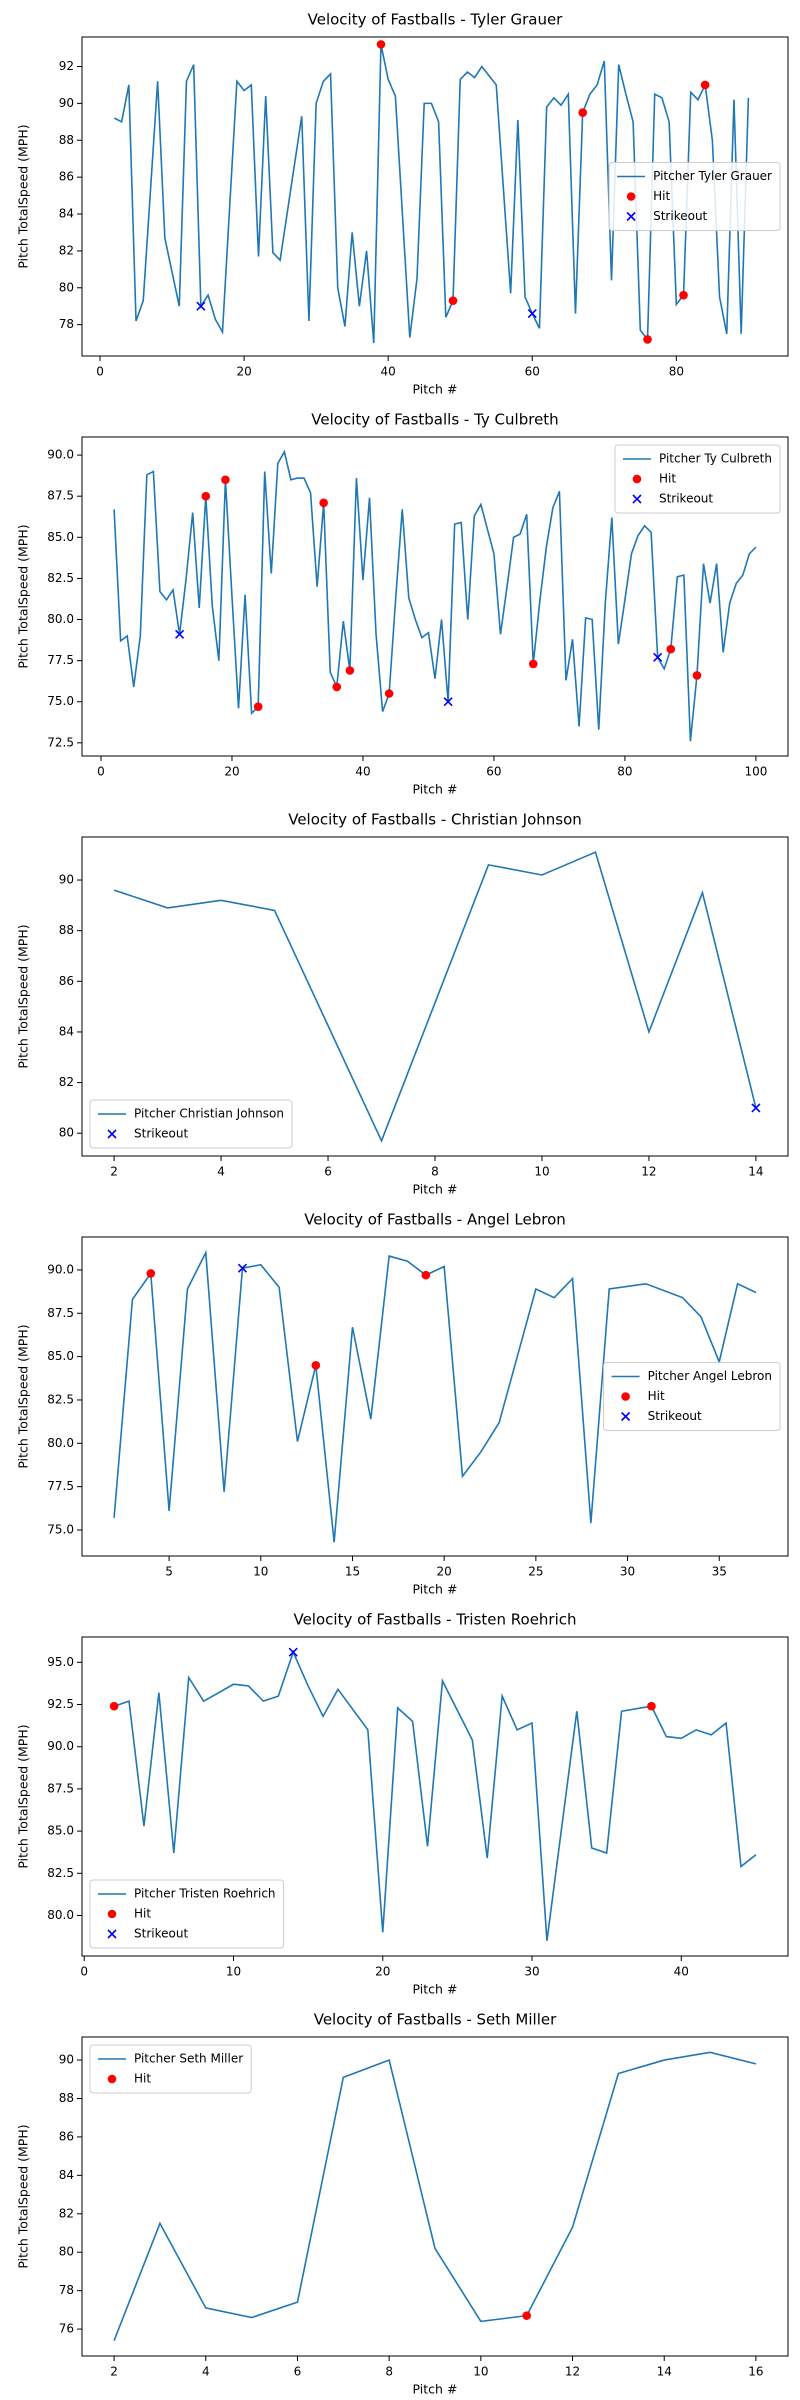  What do you see at coordinates (298, 2372) in the screenshot?
I see `x-tick-label: 6` at bounding box center [298, 2372].